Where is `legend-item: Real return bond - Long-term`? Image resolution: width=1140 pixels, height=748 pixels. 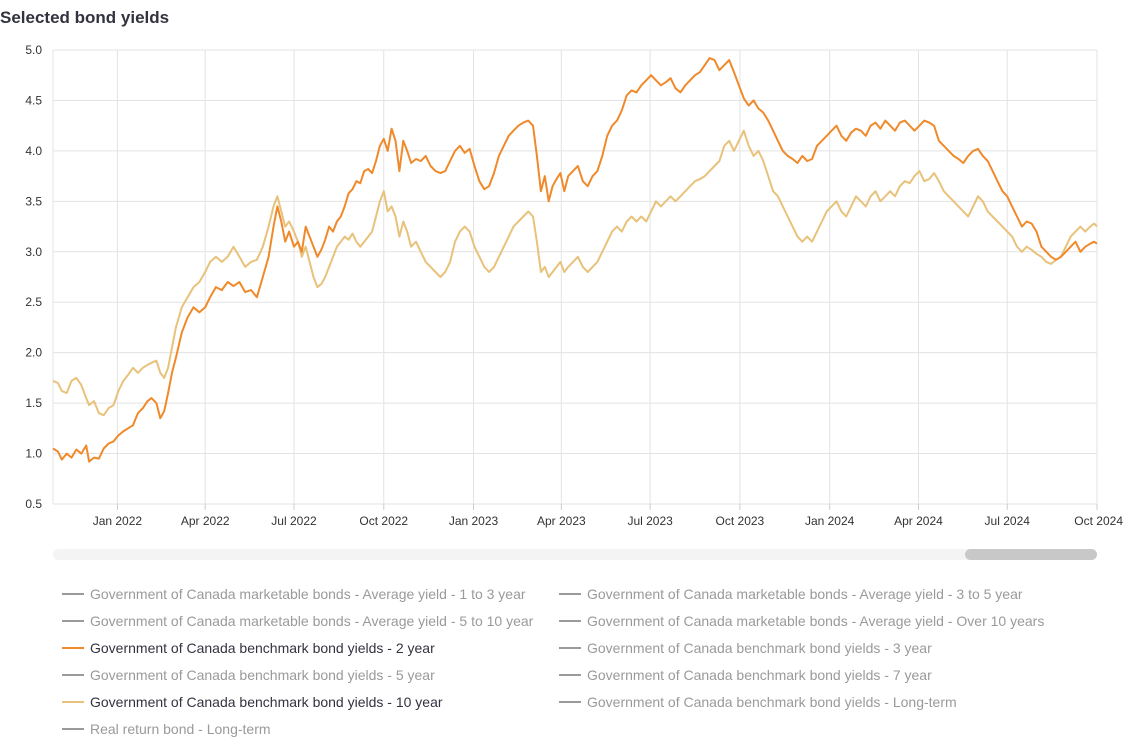
legend-item: Real return bond - Long-term is located at coordinates (166, 729).